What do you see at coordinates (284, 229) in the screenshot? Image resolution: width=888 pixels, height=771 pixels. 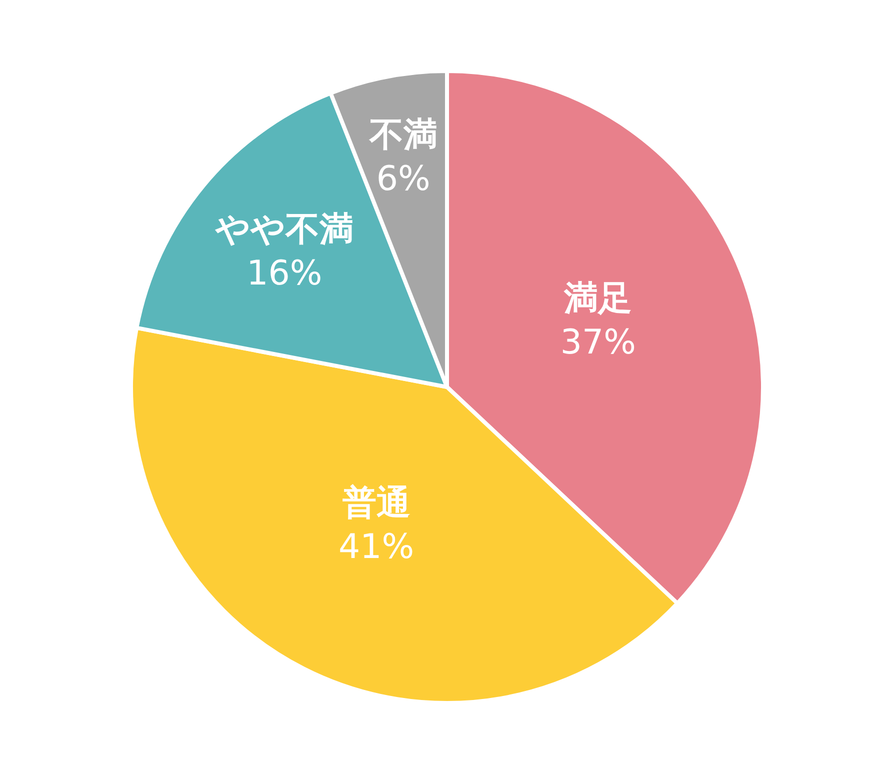 I see `slice-label: やや不満` at bounding box center [284, 229].